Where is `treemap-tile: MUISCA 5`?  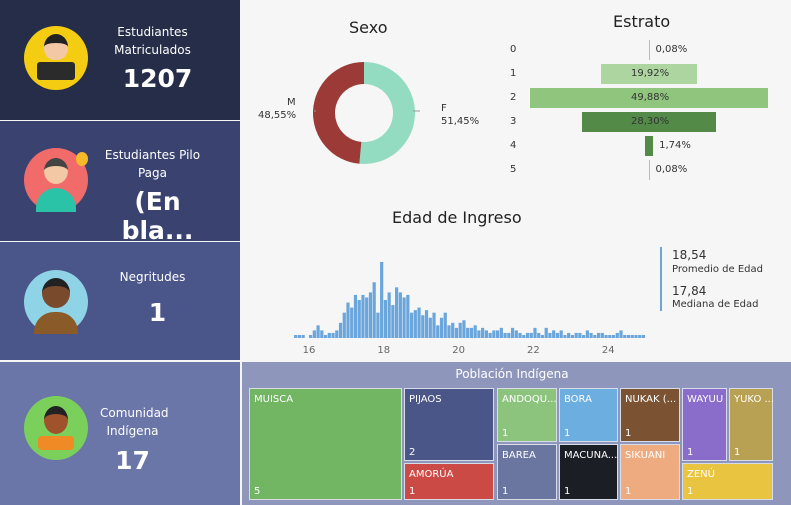
treemap-tile: MUISCA 5 is located at coordinates (325, 444).